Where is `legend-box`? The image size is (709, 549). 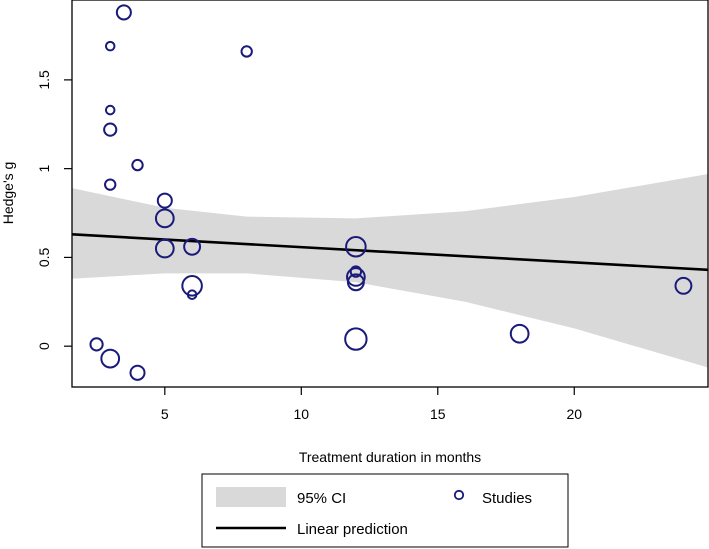
legend-box is located at coordinates (385, 510).